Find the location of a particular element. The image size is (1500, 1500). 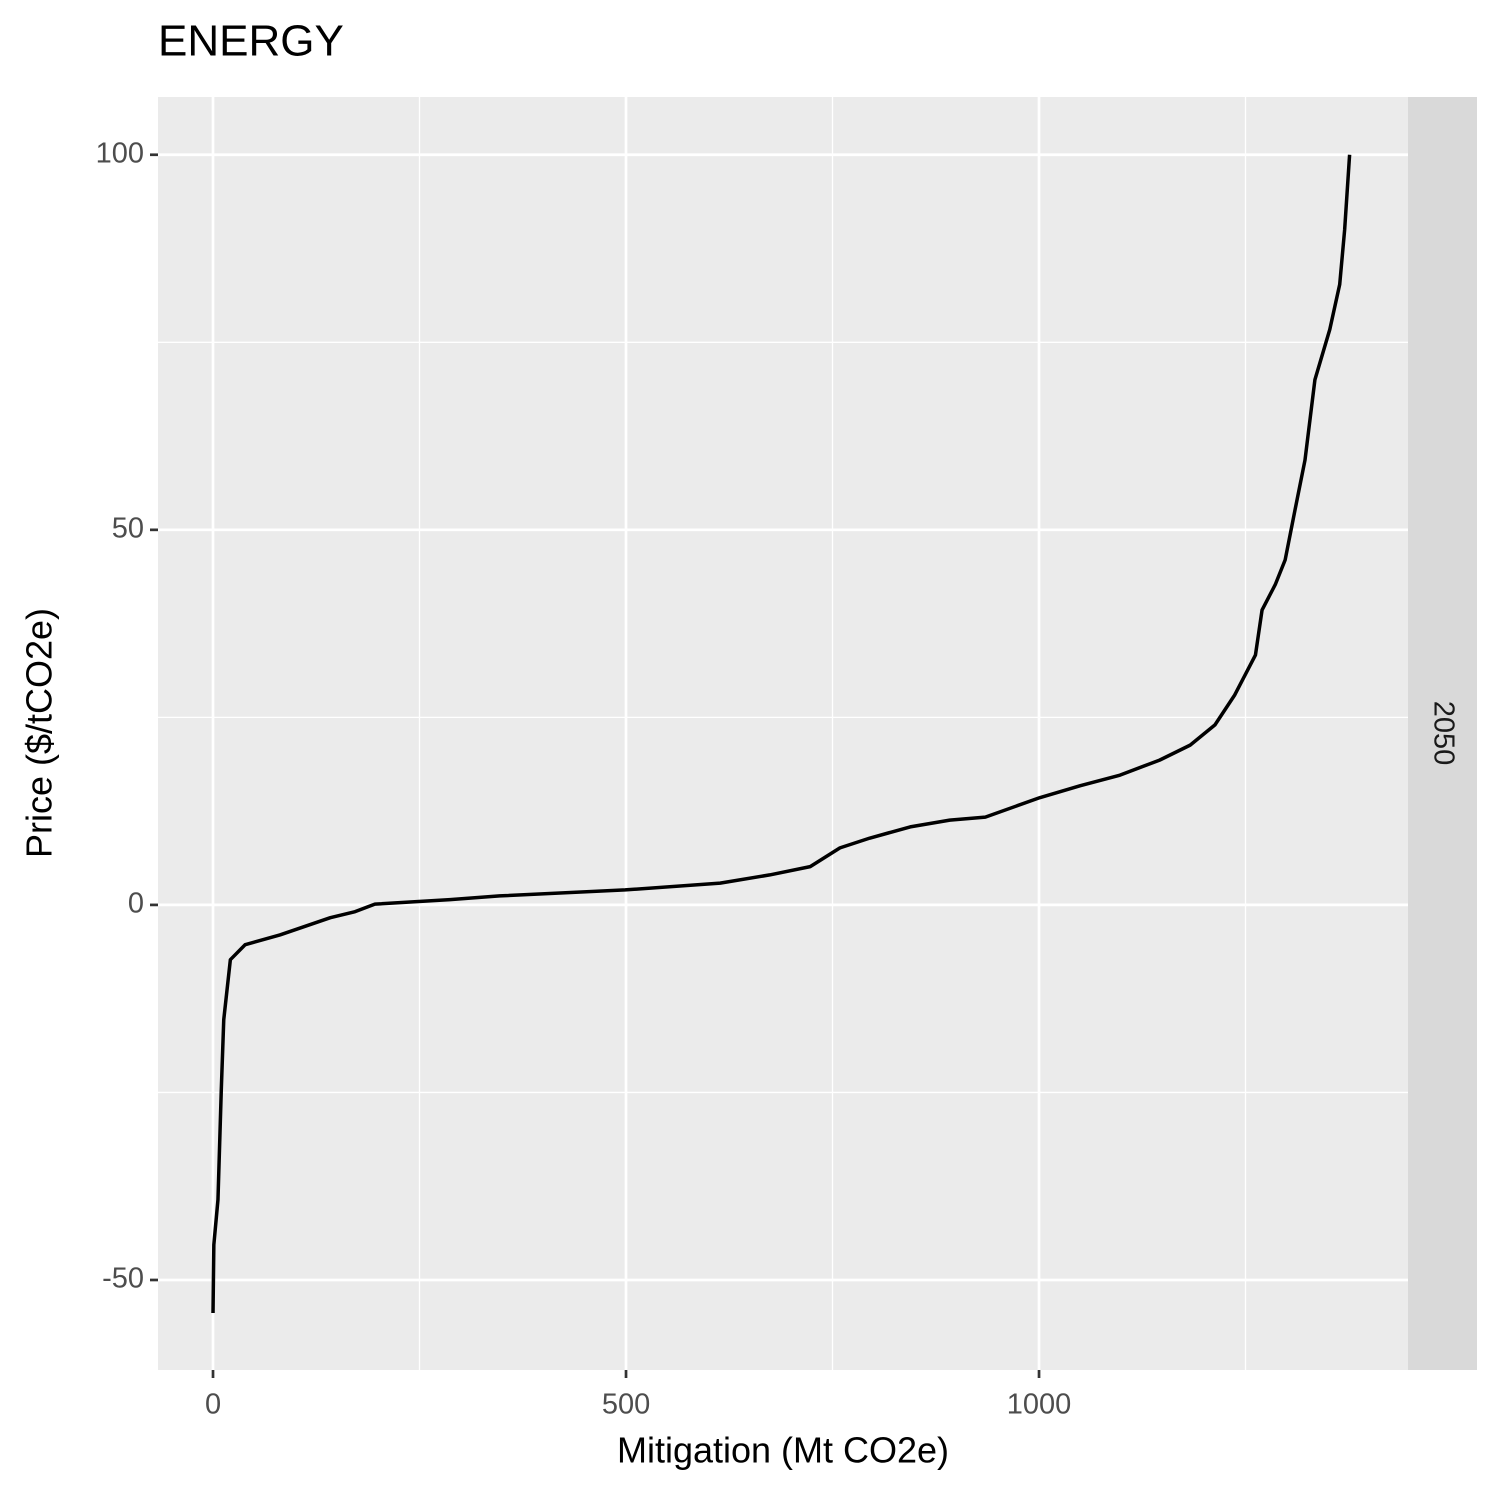

facet-strip is located at coordinates (1442, 733).